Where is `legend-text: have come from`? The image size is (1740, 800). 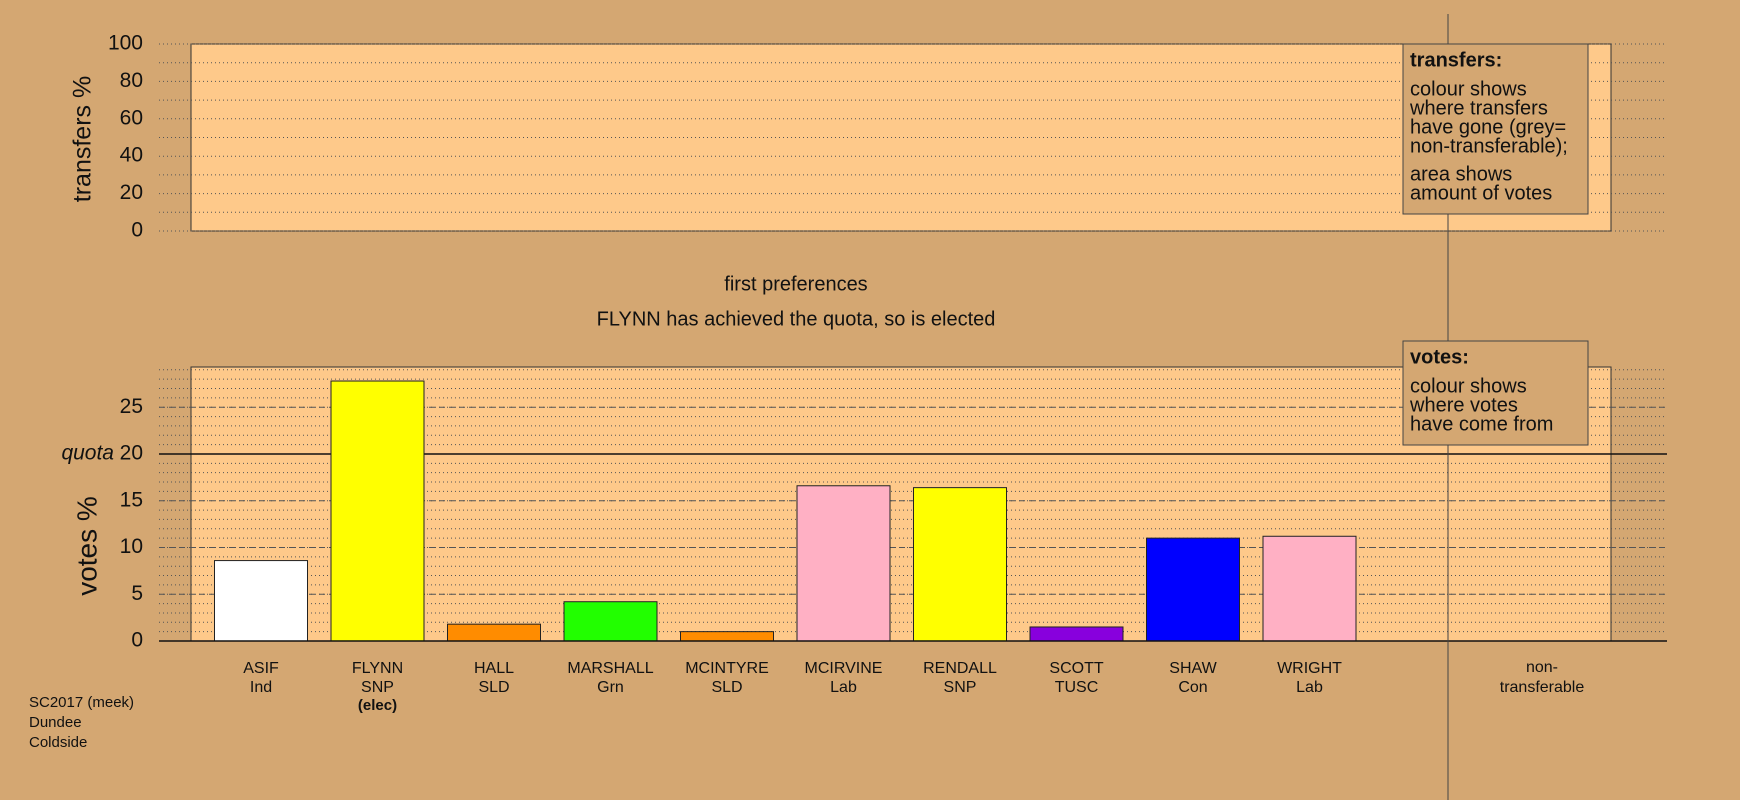
legend-text: have come from is located at coordinates (1481, 424).